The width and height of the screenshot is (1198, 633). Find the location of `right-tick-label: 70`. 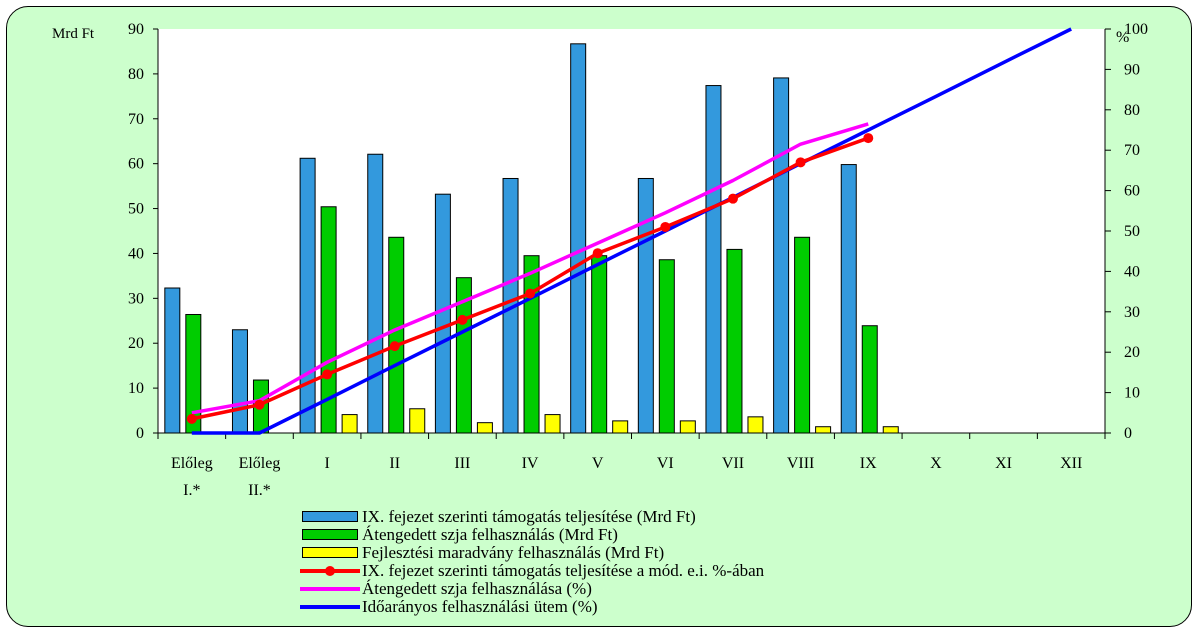

right-tick-label: 70 is located at coordinates (1132, 150).